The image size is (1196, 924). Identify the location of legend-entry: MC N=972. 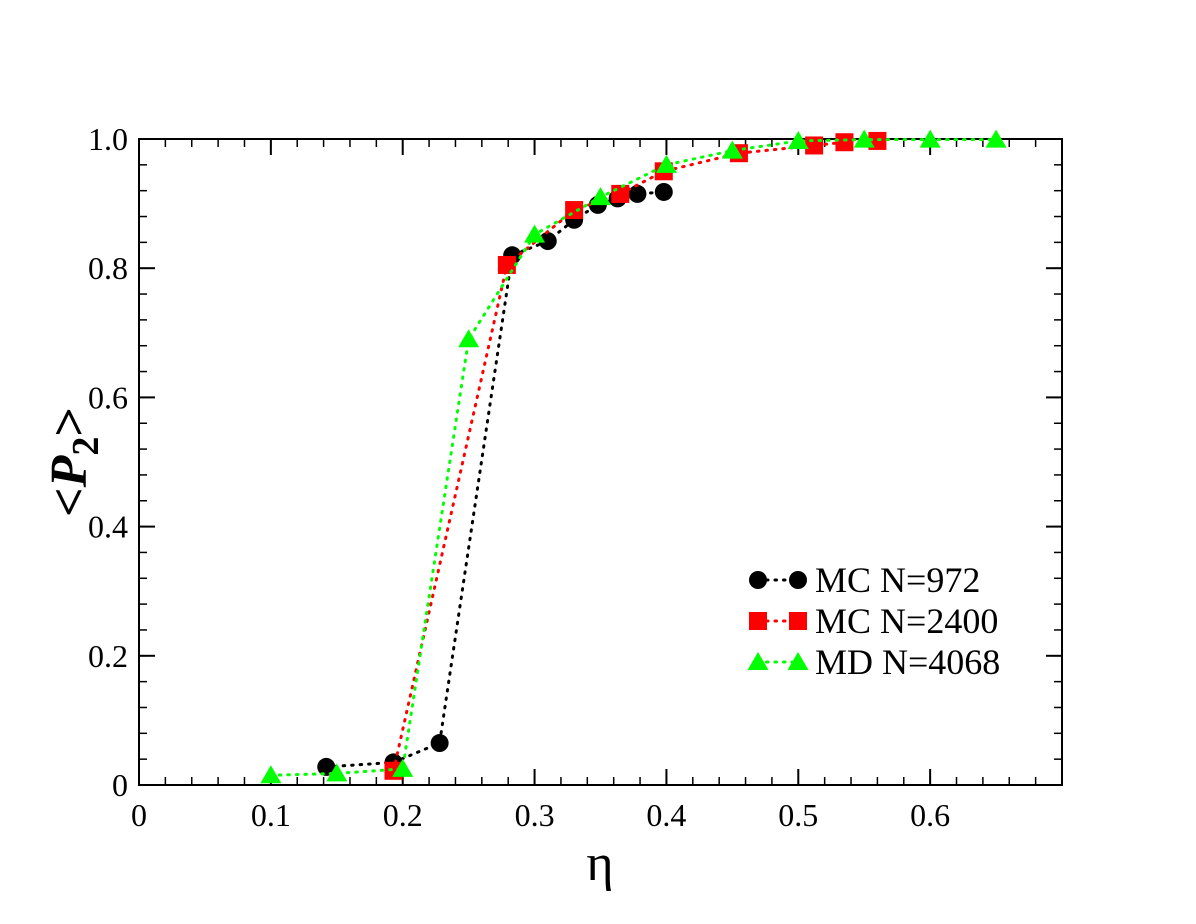
(864, 580).